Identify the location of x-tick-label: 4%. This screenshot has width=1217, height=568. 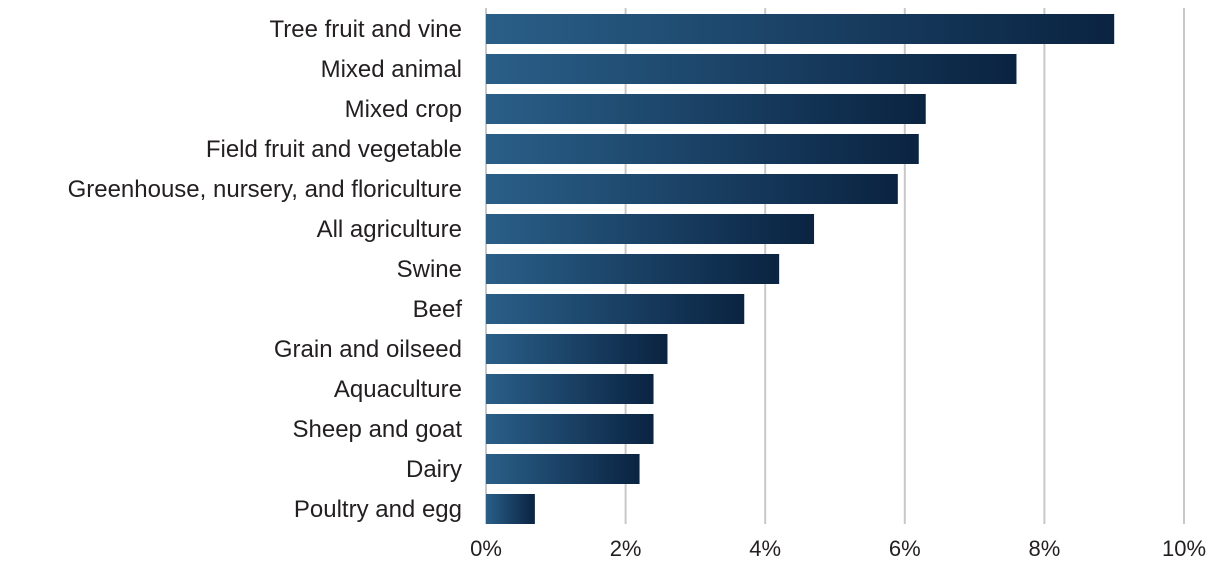
(765, 548).